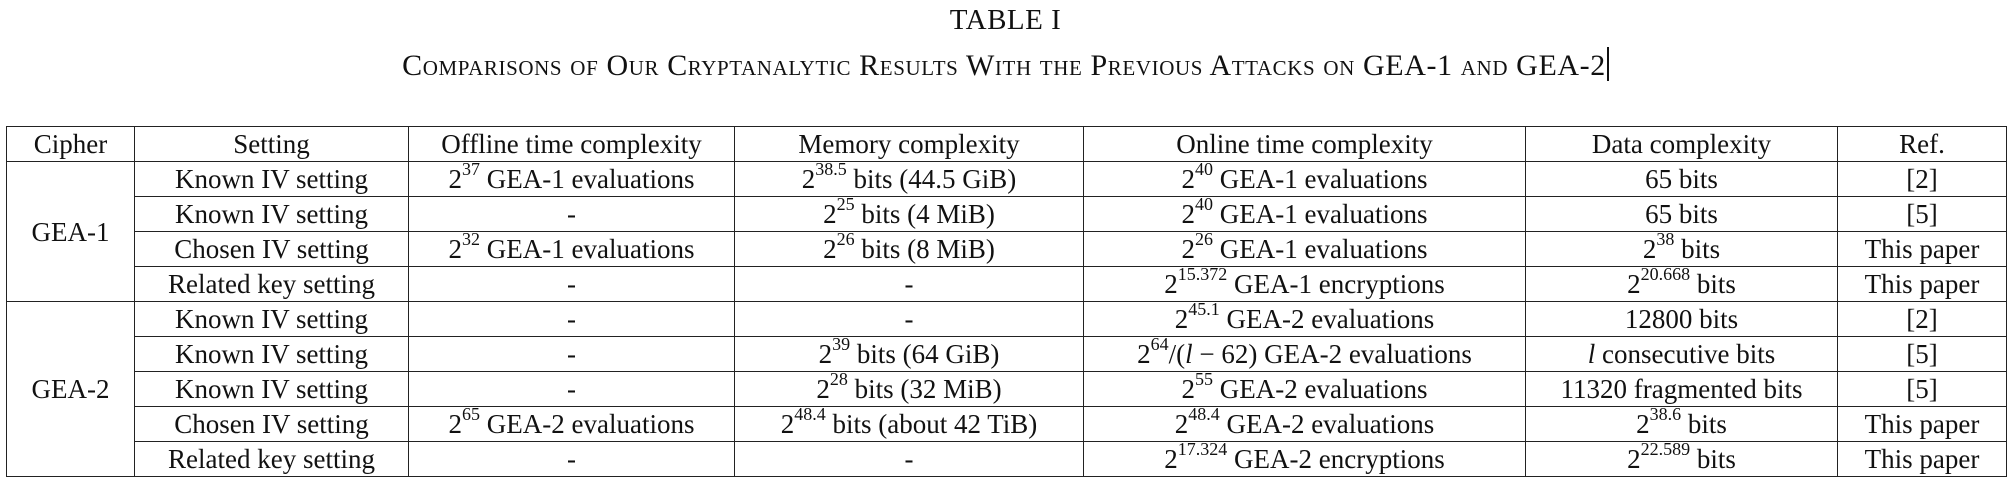 The height and width of the screenshot is (481, 2011). Describe the element at coordinates (845, 205) in the screenshot. I see `power-exponent: 25` at that location.